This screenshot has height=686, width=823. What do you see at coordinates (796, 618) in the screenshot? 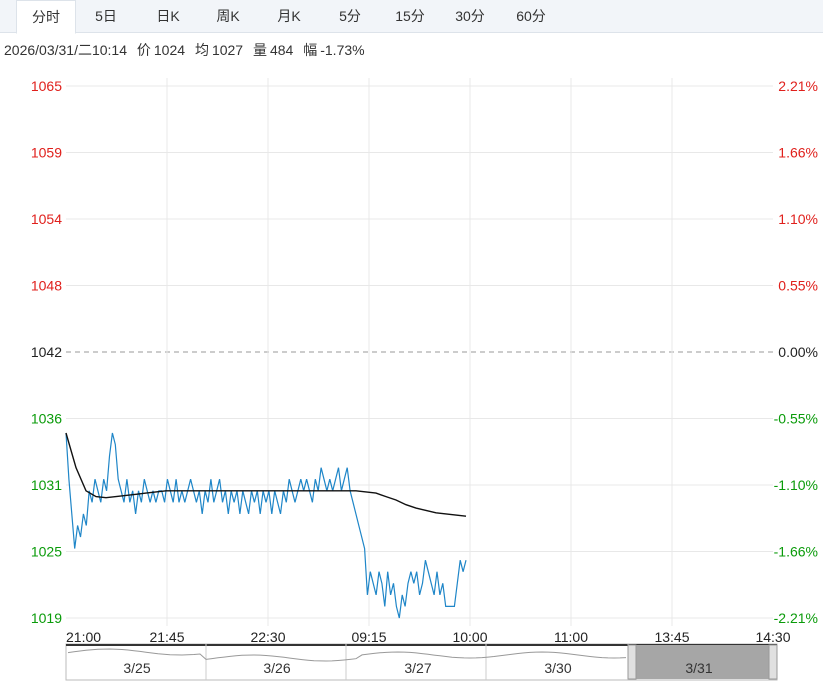
I see `y-percent-tick-label: -2.21%` at bounding box center [796, 618].